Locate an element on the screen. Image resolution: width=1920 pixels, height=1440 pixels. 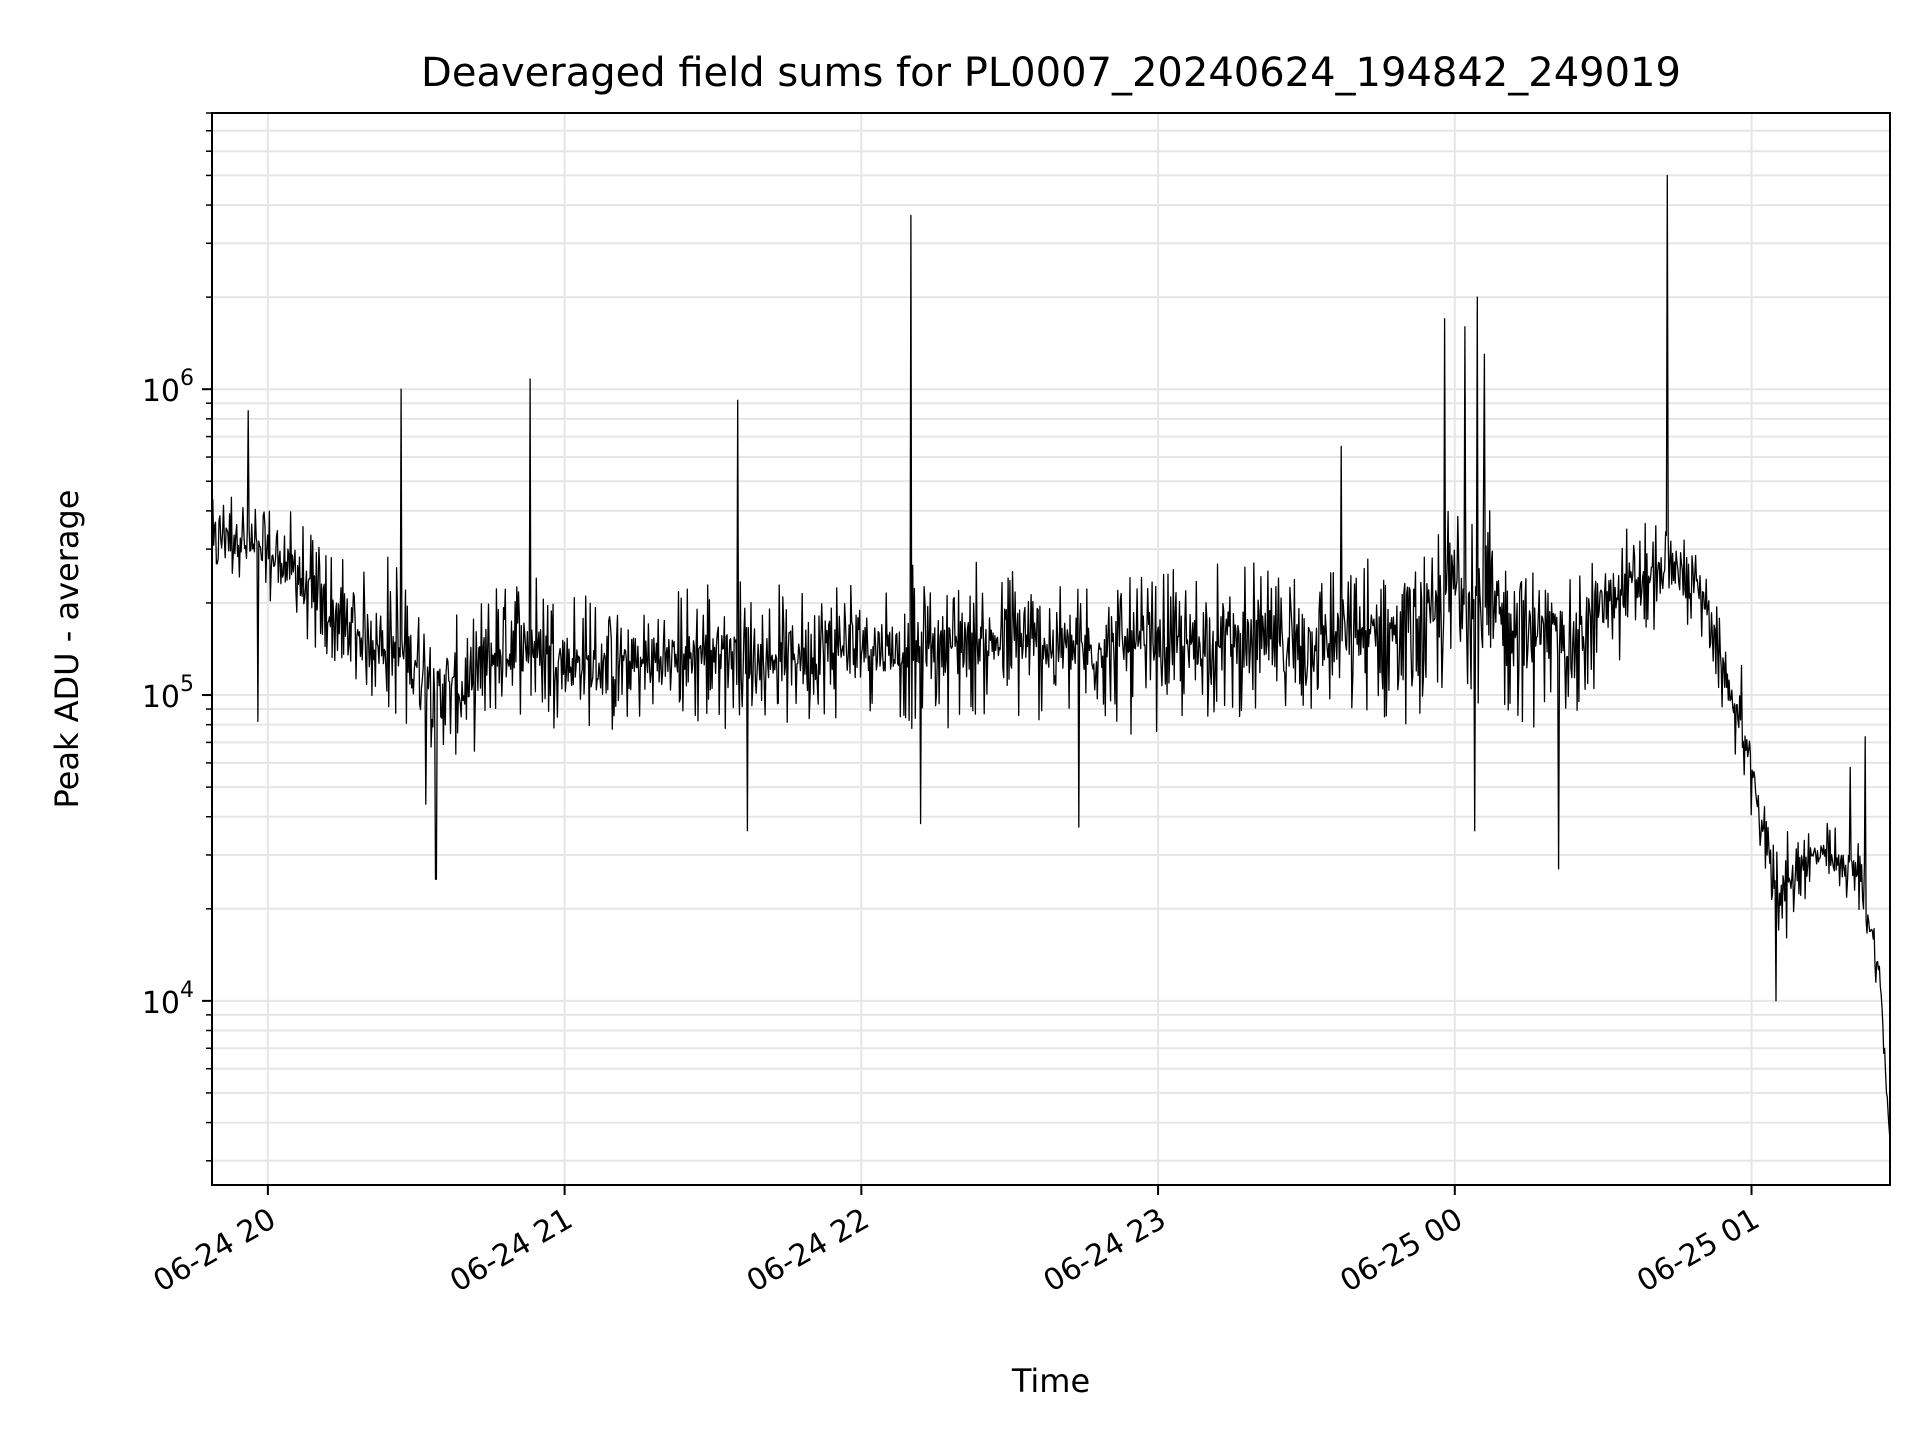
y-axis-label: Peak ADU - average is located at coordinates (67, 649).